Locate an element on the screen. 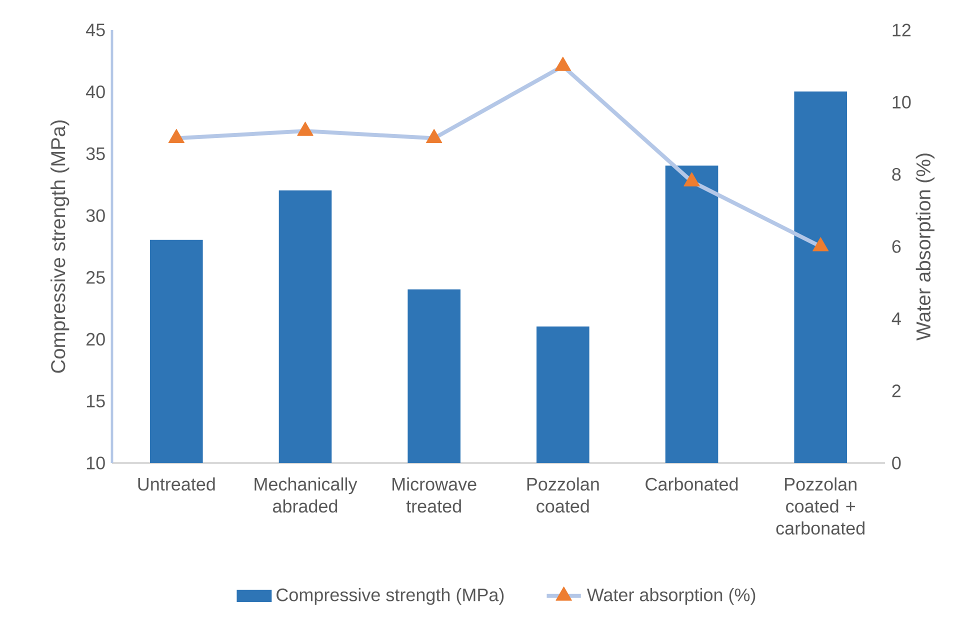 The height and width of the screenshot is (621, 963). legend-label: Compressive strength (MPa) is located at coordinates (390, 596).